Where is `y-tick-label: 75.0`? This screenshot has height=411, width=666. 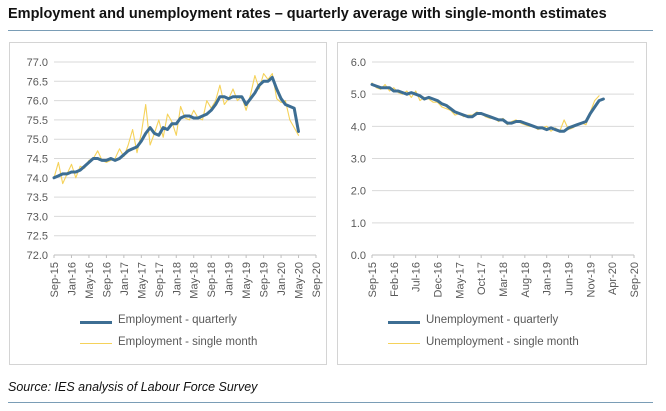 y-tick-label: 75.0 is located at coordinates (37, 140).